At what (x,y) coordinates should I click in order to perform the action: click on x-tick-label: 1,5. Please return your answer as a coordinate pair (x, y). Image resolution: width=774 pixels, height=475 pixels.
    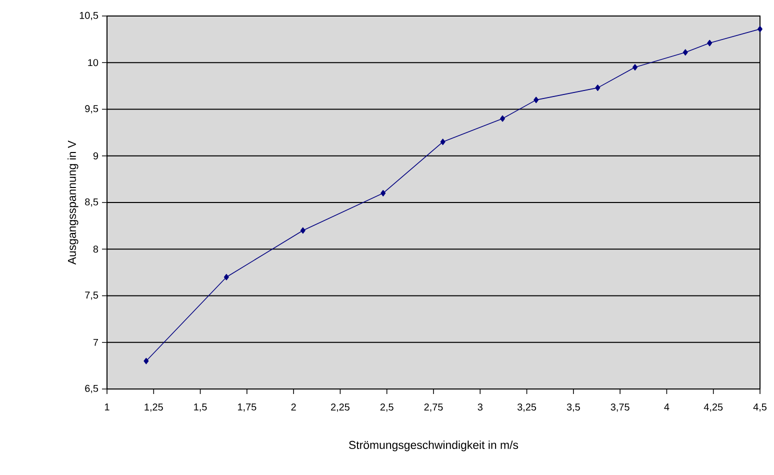
    Looking at the image, I should click on (200, 408).